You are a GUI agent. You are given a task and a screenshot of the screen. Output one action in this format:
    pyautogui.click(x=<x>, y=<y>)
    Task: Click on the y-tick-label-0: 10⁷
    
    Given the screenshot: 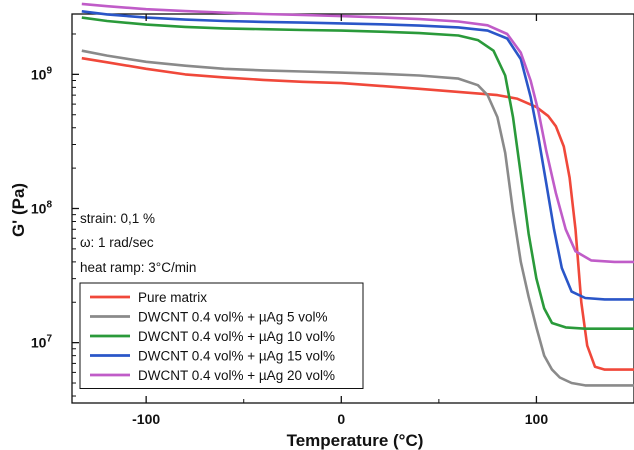 What is the action you would take?
    pyautogui.click(x=42, y=342)
    